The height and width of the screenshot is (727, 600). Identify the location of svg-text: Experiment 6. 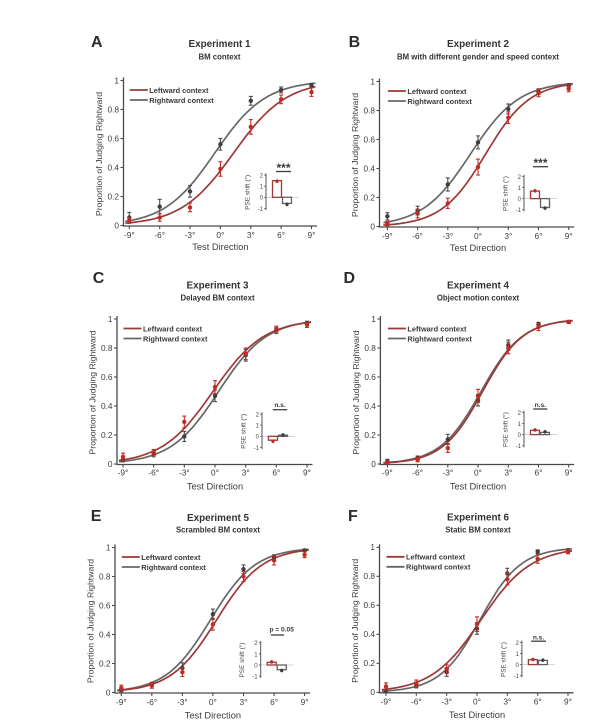
(478, 518).